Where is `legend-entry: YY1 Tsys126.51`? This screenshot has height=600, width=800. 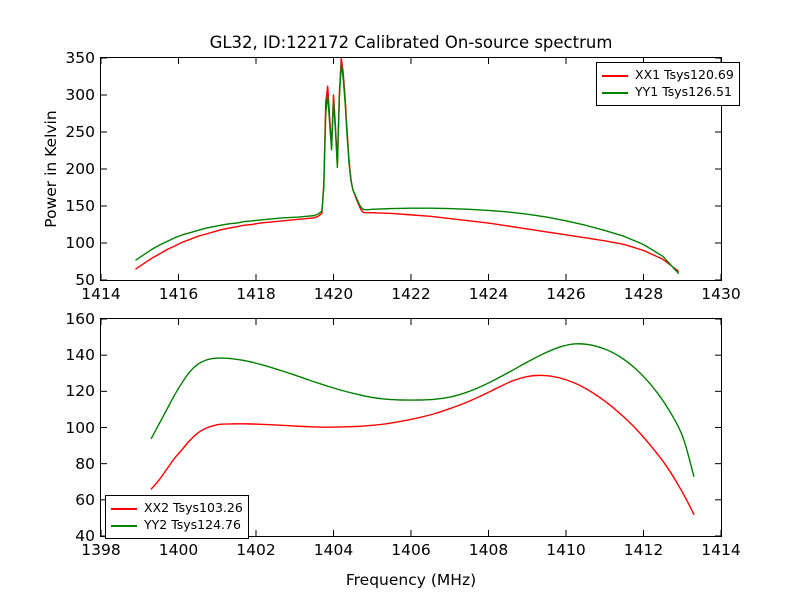
legend-entry: YY1 Tsys126.51 is located at coordinates (668, 92).